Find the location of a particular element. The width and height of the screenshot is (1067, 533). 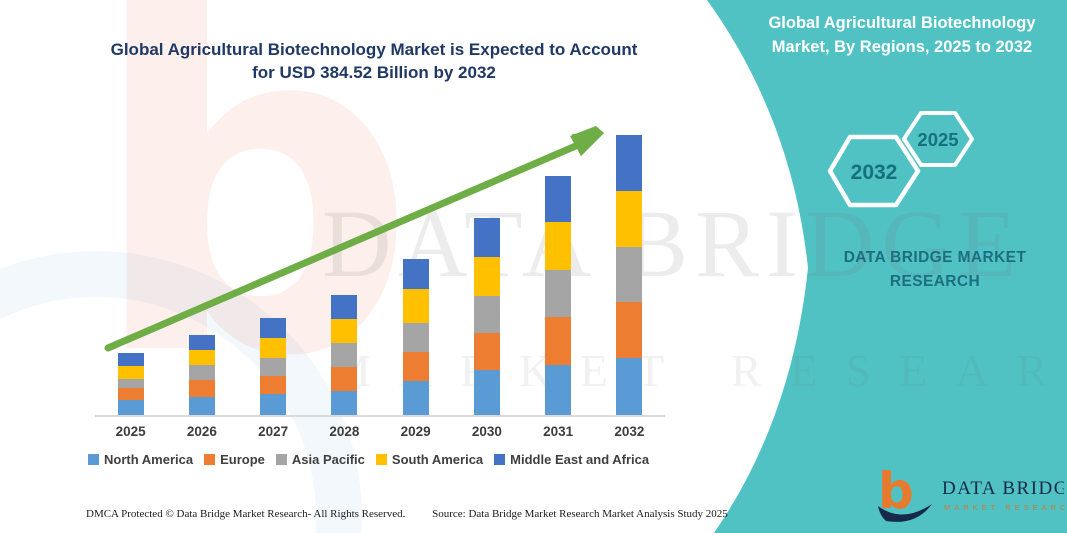

hexagon-2025-label: 2025 is located at coordinates (937, 139).